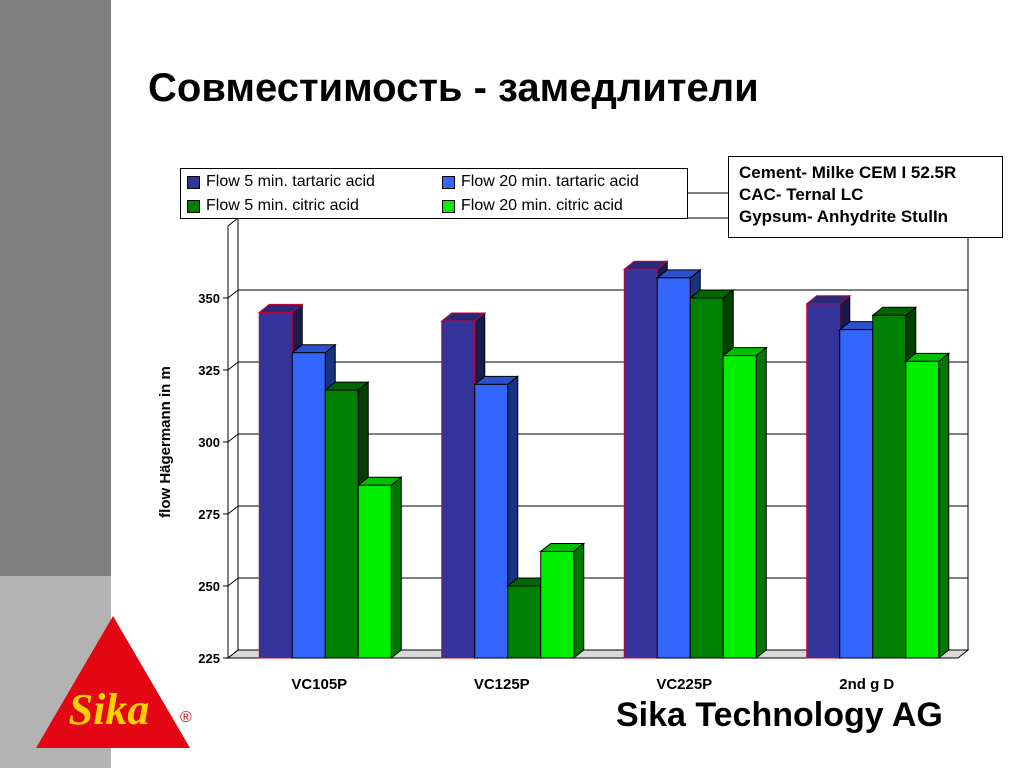 This screenshot has height=768, width=1024. I want to click on company-name: Sika Technology AG, so click(779, 715).